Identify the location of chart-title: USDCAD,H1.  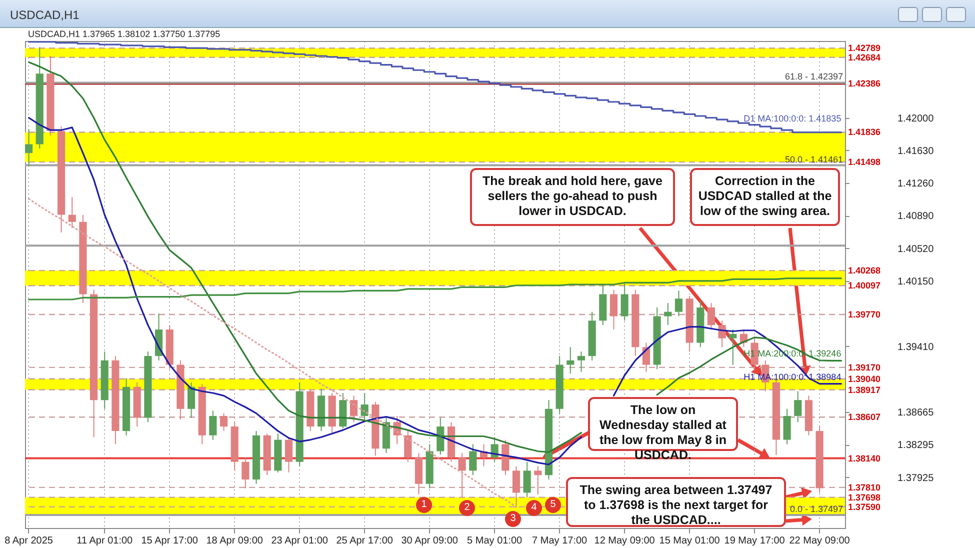
(45, 15).